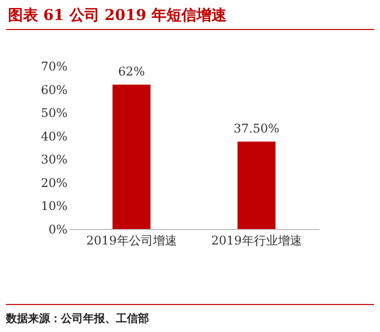  I want to click on data-label: 37.50%, so click(257, 129).